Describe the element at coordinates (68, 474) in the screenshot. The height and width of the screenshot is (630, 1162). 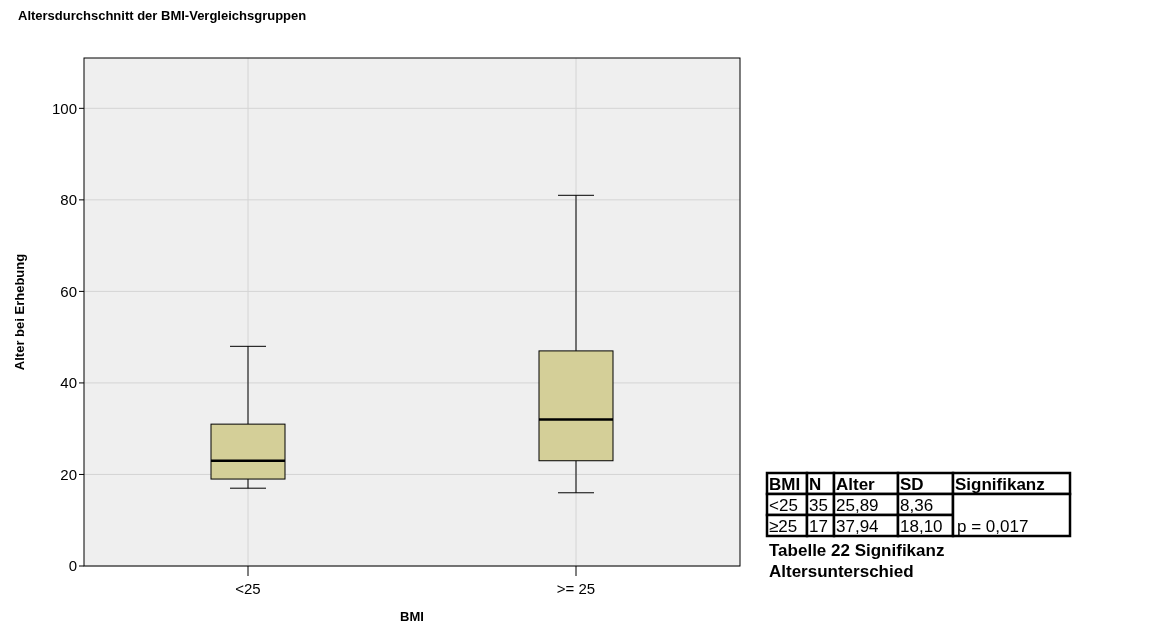
I see `y-tick-label: 20` at that location.